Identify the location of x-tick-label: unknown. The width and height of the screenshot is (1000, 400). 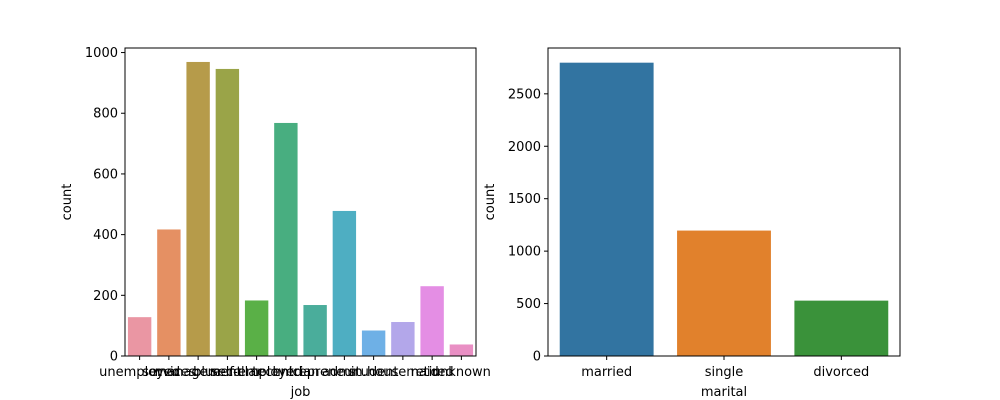
(461, 372).